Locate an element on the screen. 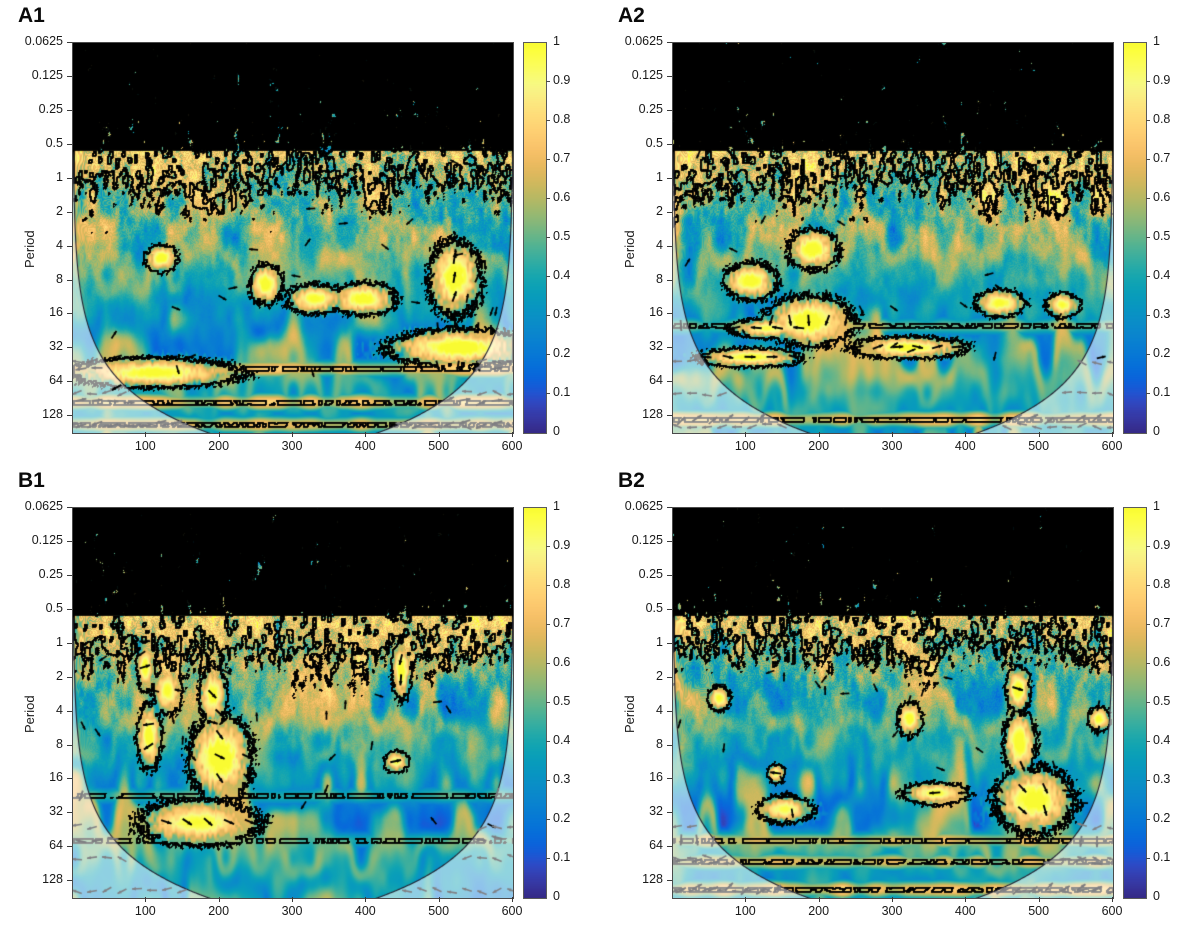 This screenshot has width=1200, height=929. x-tick-label: 500 is located at coordinates (1039, 446).